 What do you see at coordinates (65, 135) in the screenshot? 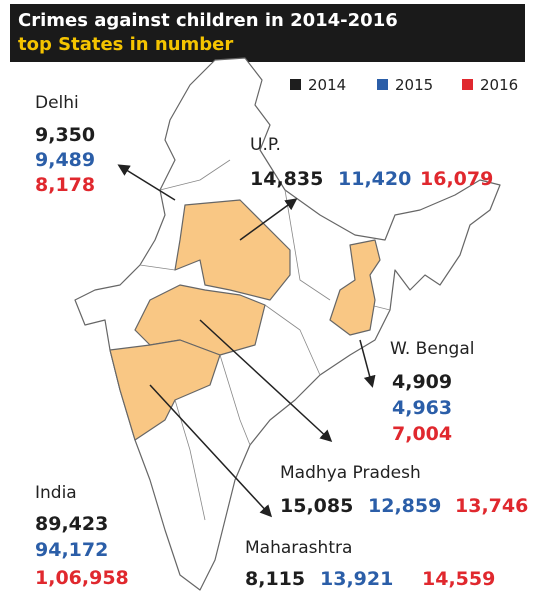
I see `region-value: 9,350` at bounding box center [65, 135].